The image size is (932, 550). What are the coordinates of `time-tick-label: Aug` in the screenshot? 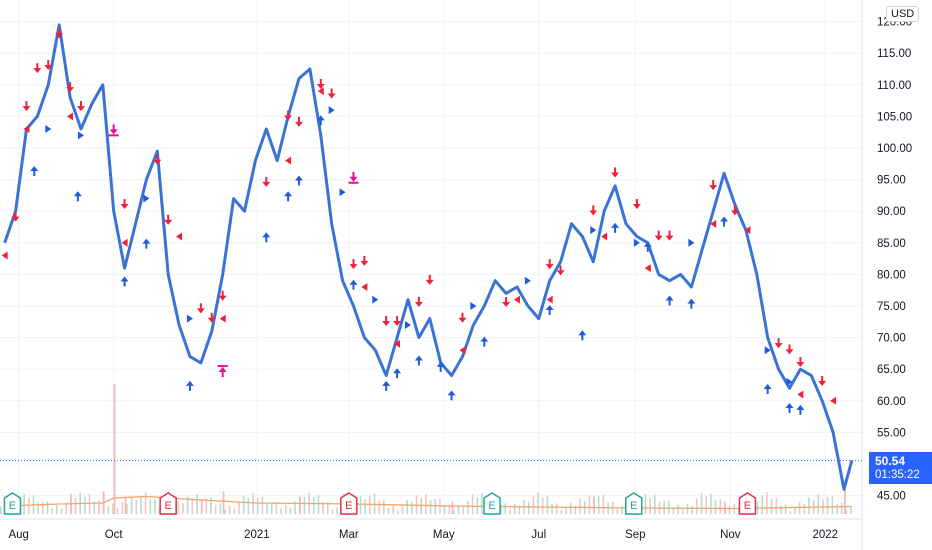 It's located at (18, 535).